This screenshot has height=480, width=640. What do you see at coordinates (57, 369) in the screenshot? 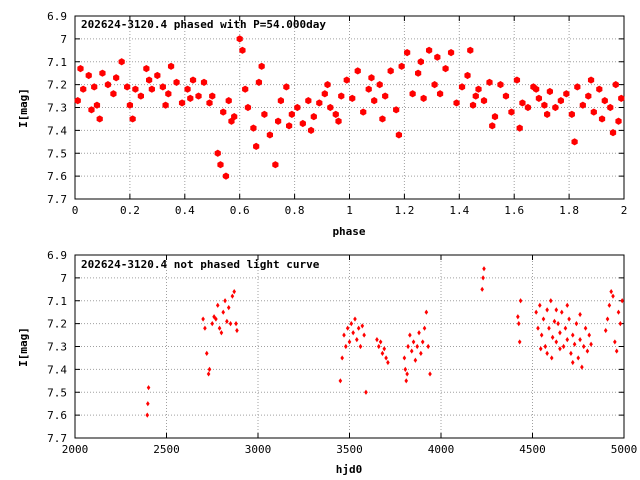
I see `unphased-y-tick-label: 7.4` at bounding box center [57, 369].